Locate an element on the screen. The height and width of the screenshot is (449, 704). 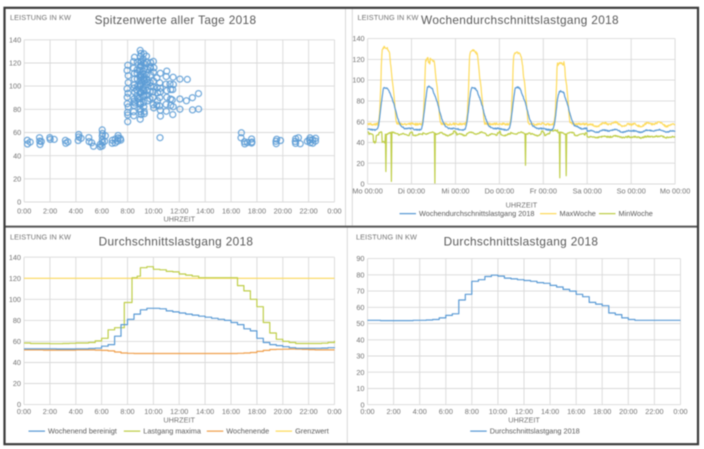
svg-text: 10 is located at coordinates (360, 388).